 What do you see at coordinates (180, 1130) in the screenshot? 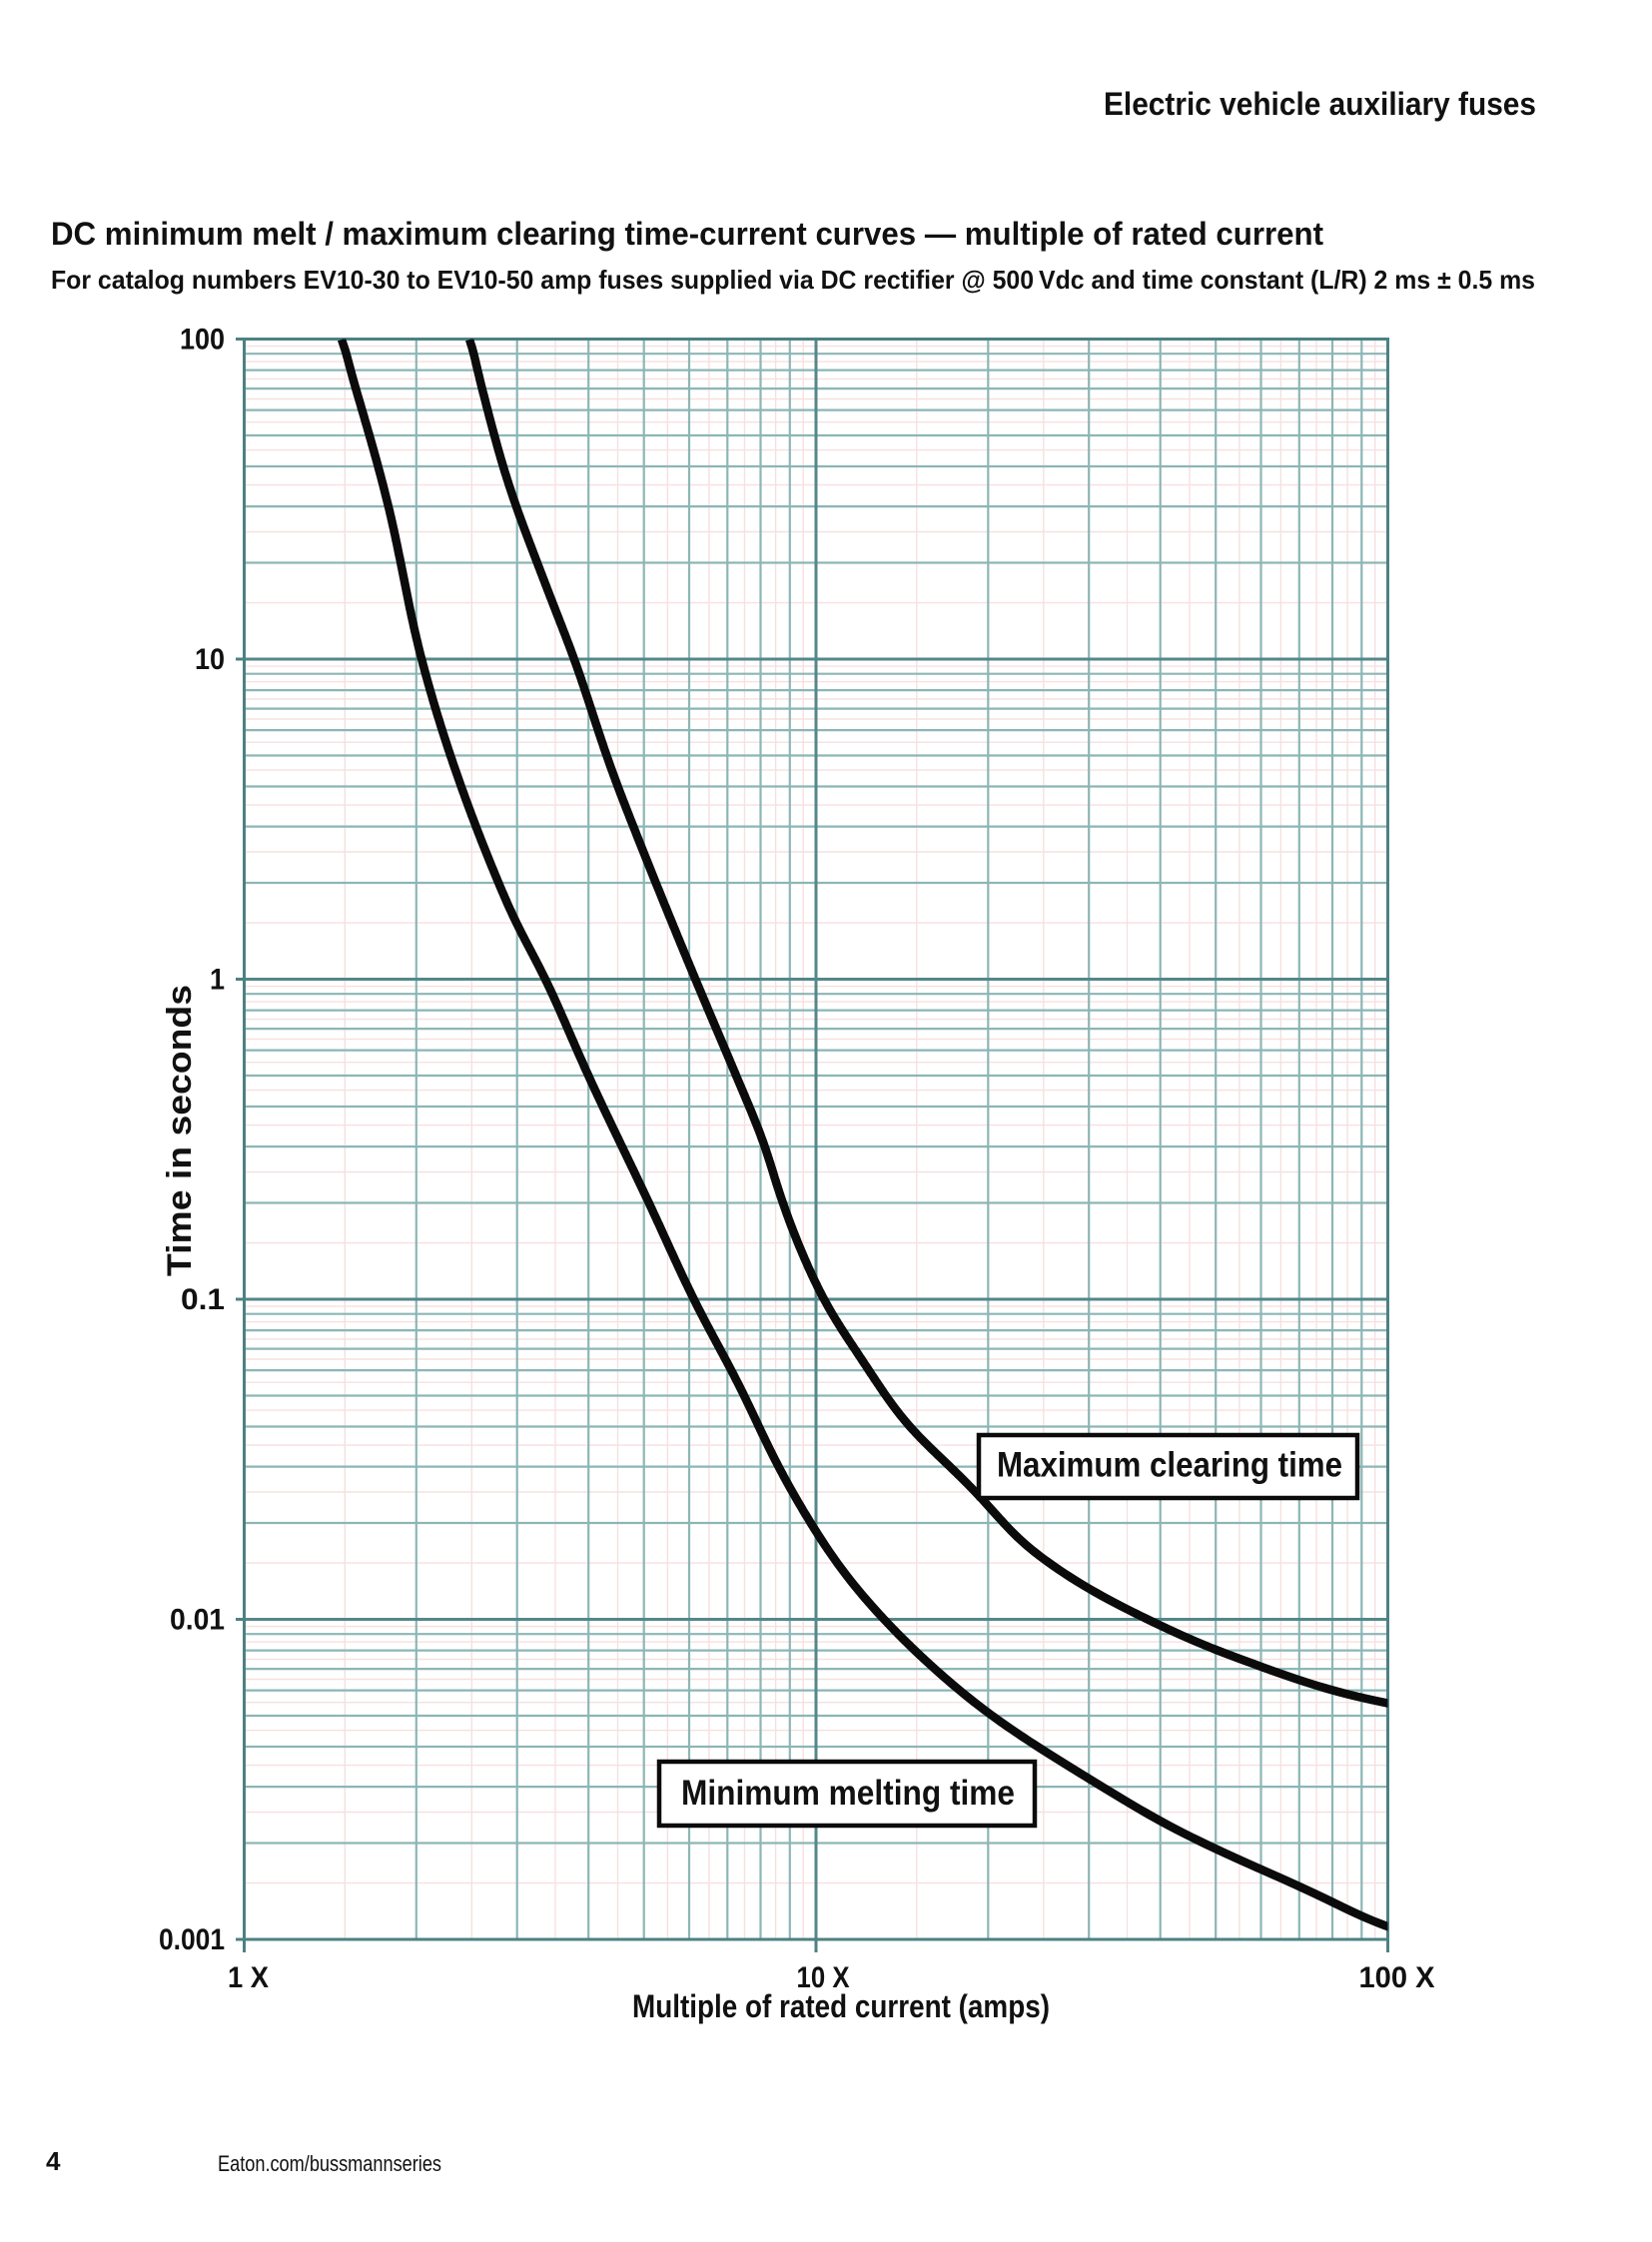
I see `svg-text: Time in seconds` at bounding box center [180, 1130].